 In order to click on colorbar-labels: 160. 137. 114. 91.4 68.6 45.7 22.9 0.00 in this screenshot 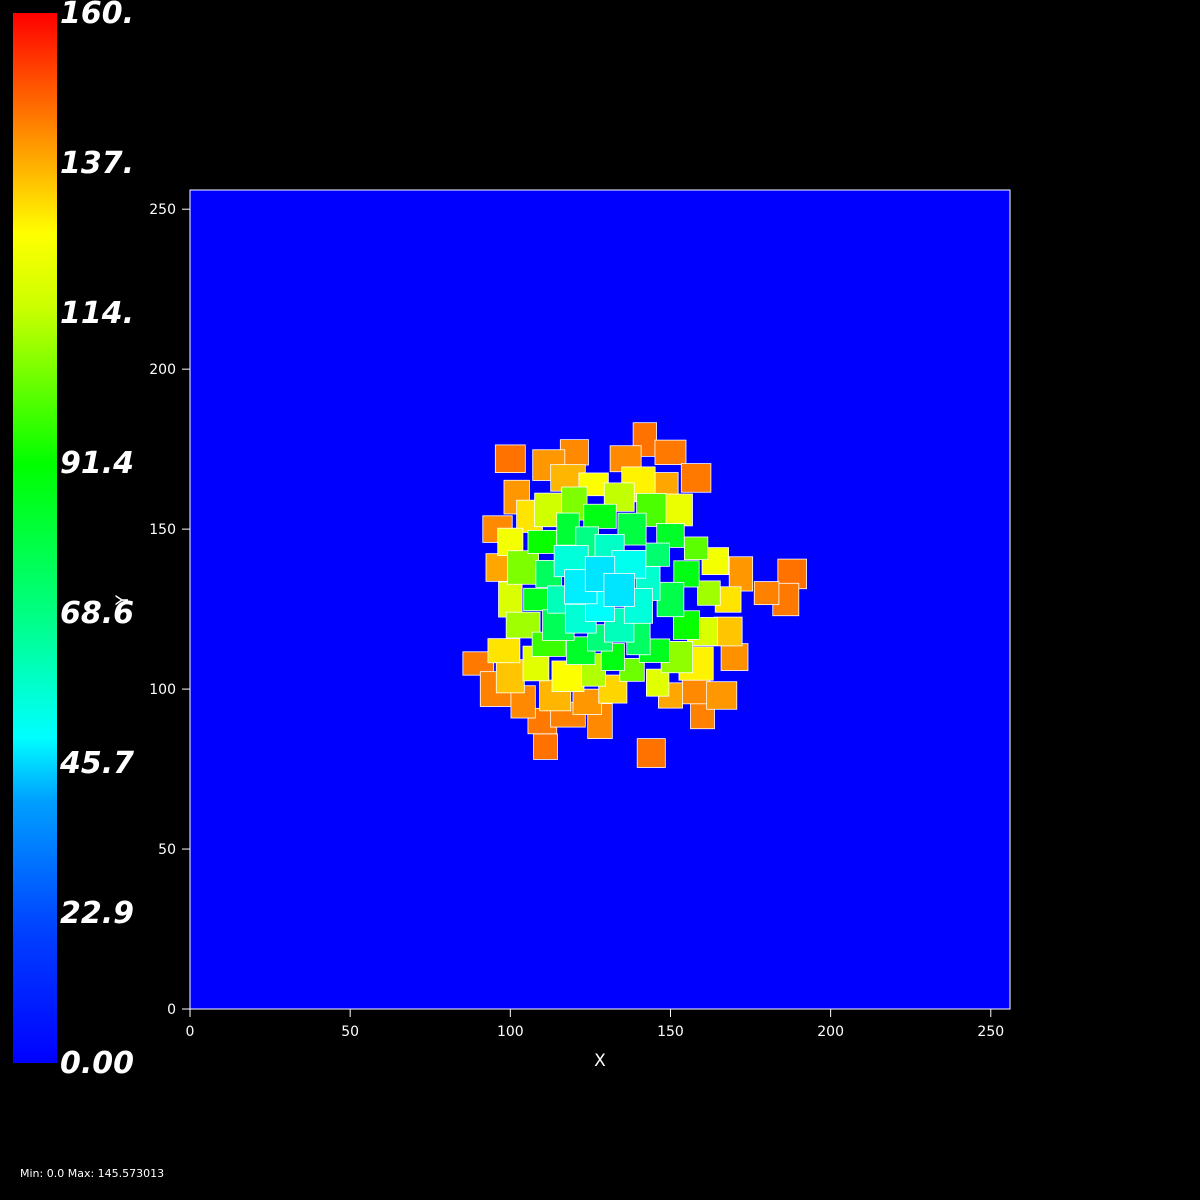, I will do `click(96, 540)`.